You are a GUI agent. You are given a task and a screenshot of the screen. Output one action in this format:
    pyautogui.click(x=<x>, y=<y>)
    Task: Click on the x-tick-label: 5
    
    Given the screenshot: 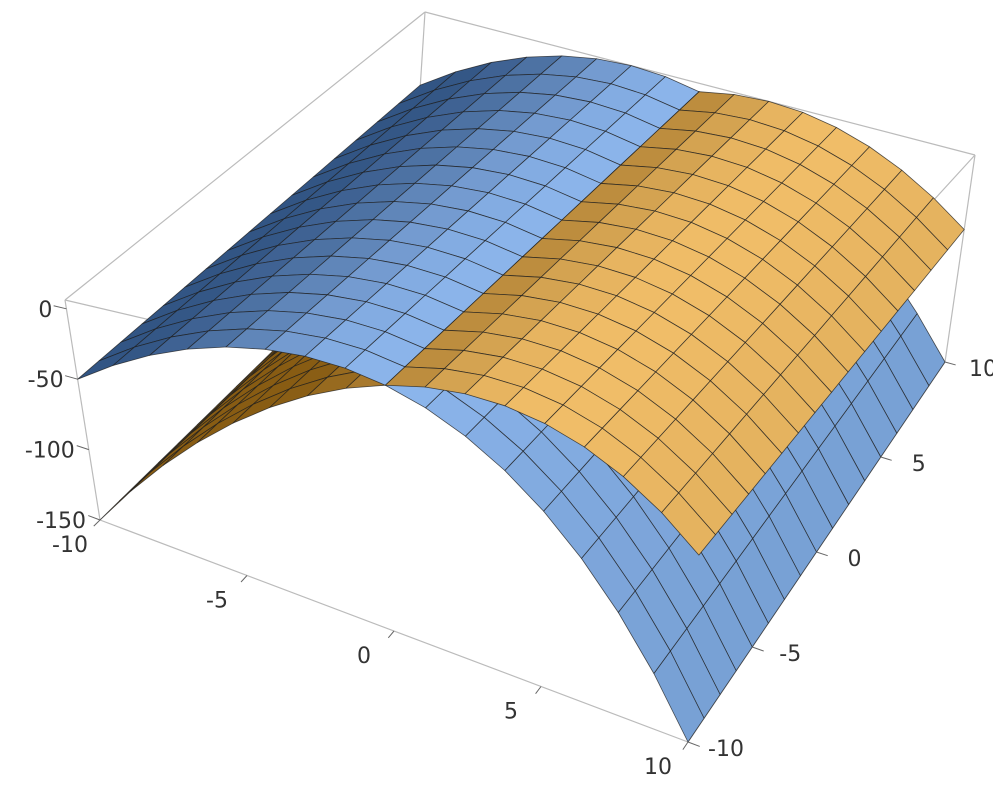 What is the action you would take?
    pyautogui.click(x=511, y=712)
    